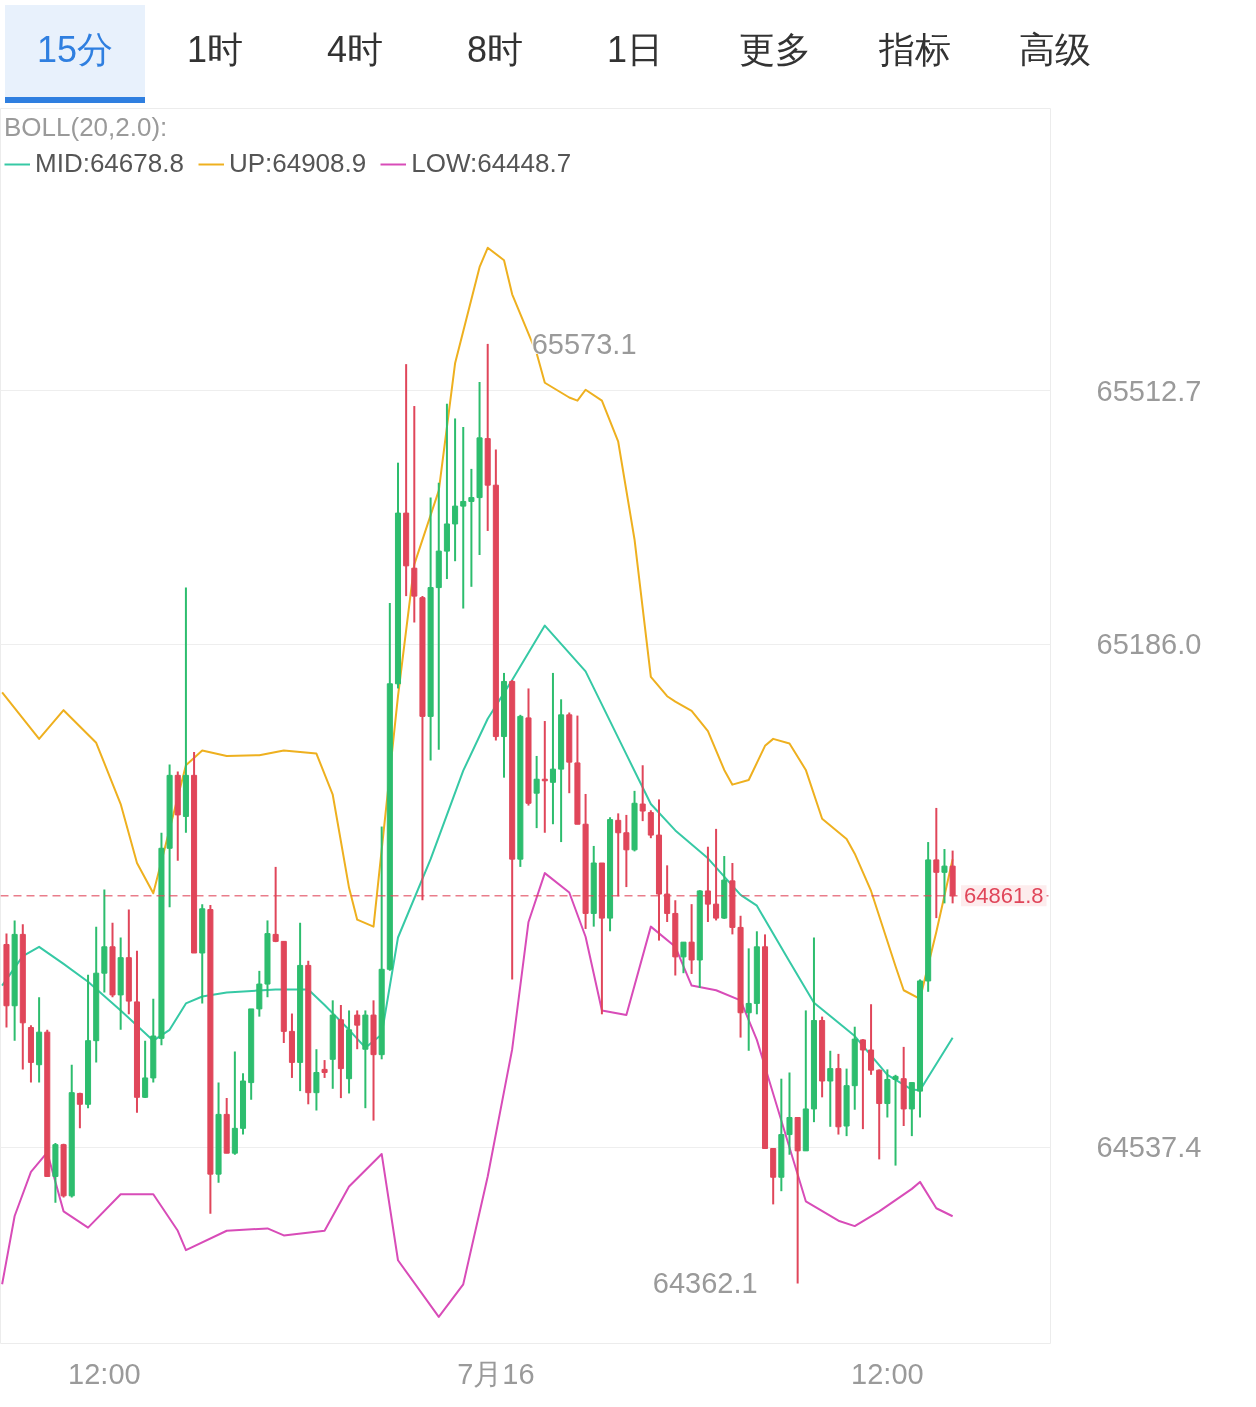 The height and width of the screenshot is (1407, 1256). What do you see at coordinates (915, 50) in the screenshot?
I see `text: 指标` at bounding box center [915, 50].